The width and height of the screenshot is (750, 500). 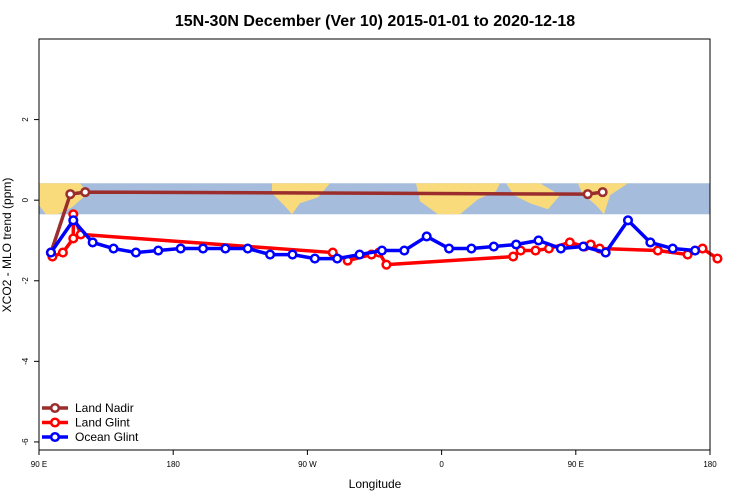 I want to click on legend-item-land-glint: Land Glint, so click(x=86, y=423).